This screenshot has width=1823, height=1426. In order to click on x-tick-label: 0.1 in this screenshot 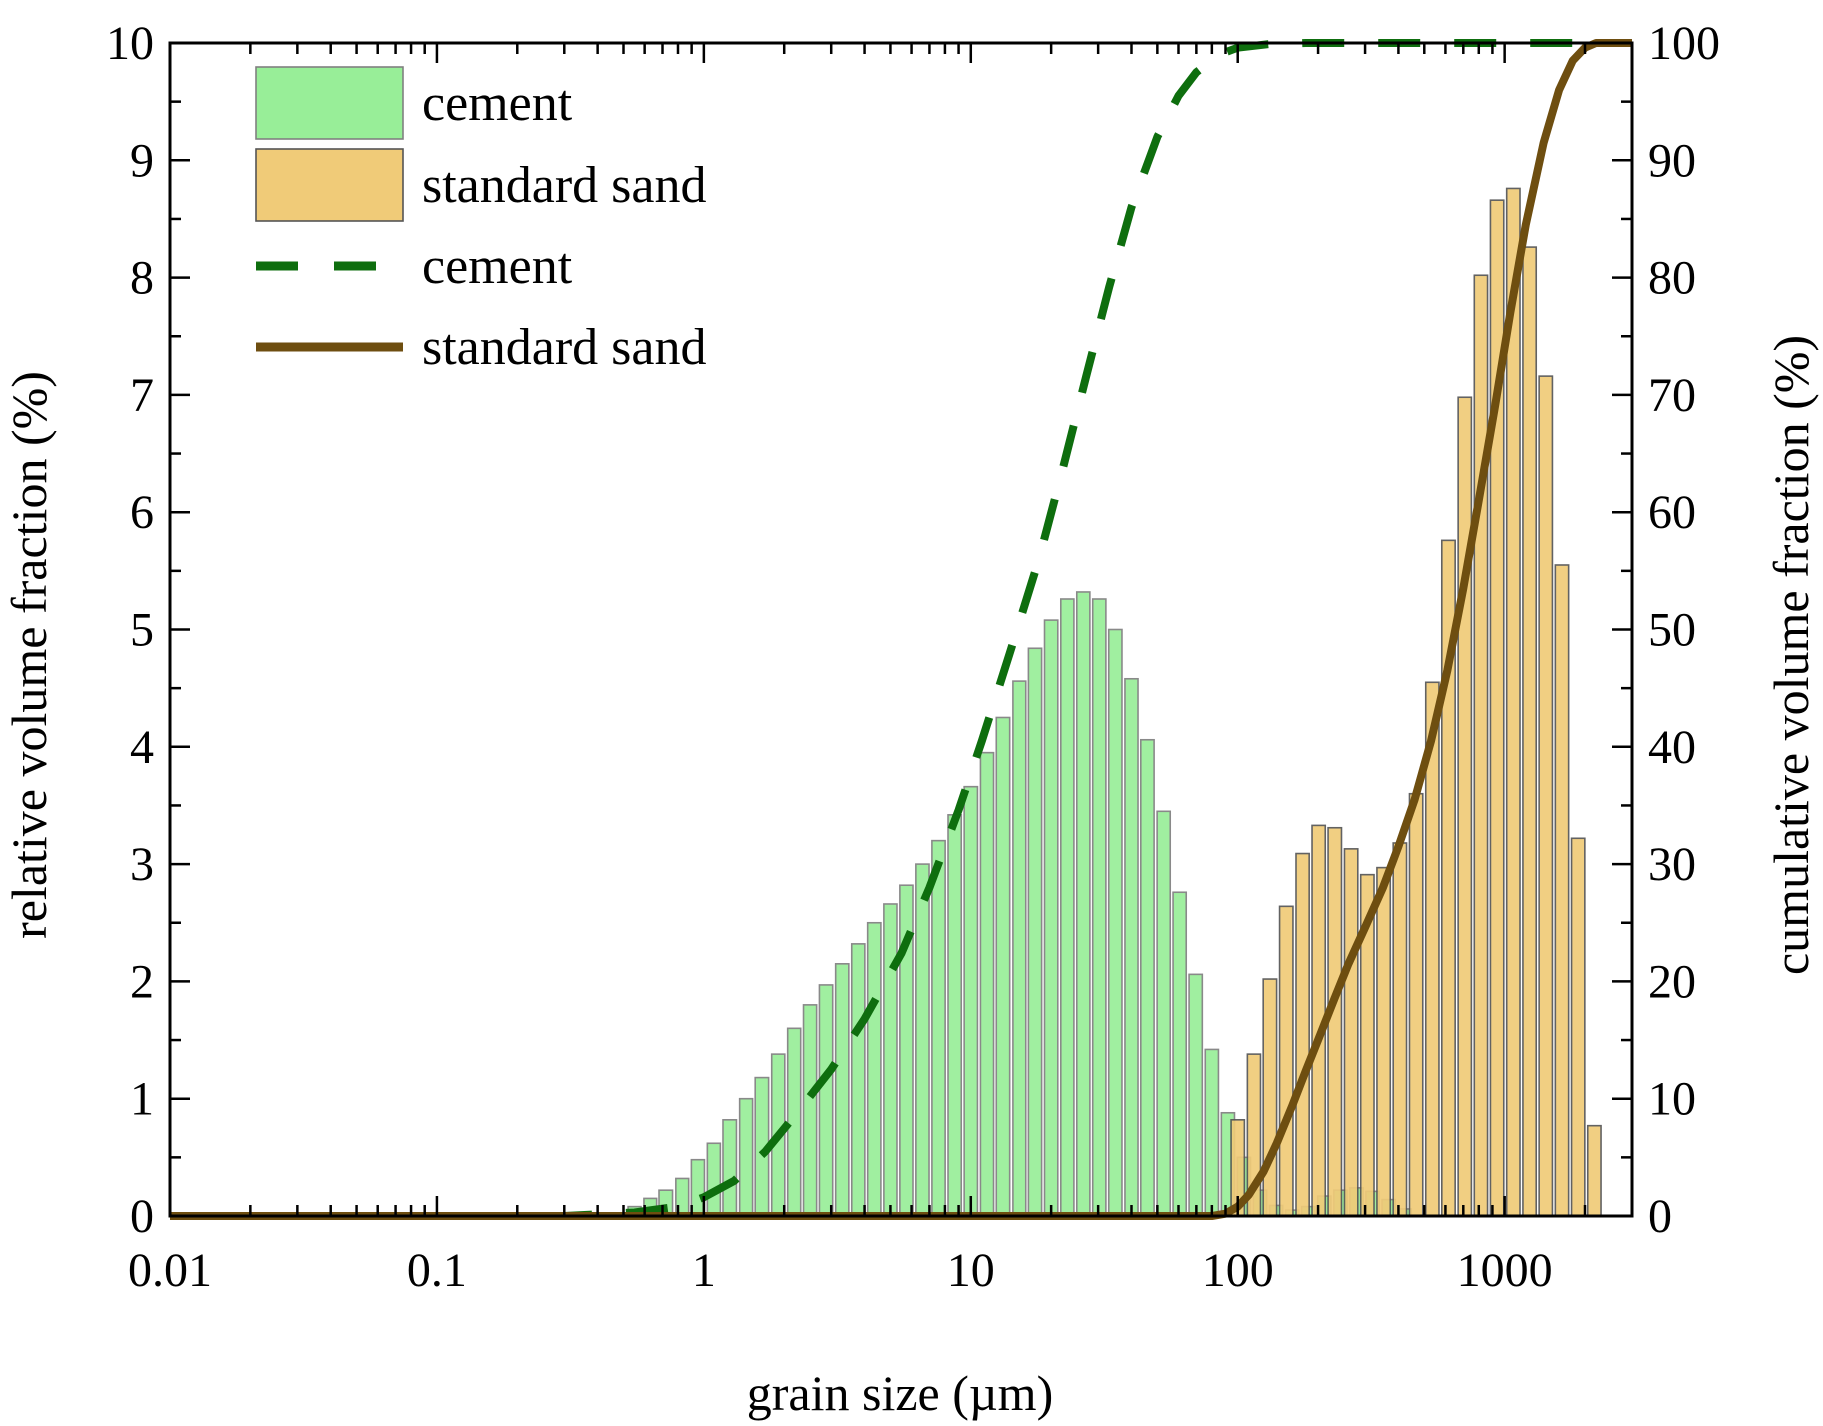, I will do `click(437, 1270)`.